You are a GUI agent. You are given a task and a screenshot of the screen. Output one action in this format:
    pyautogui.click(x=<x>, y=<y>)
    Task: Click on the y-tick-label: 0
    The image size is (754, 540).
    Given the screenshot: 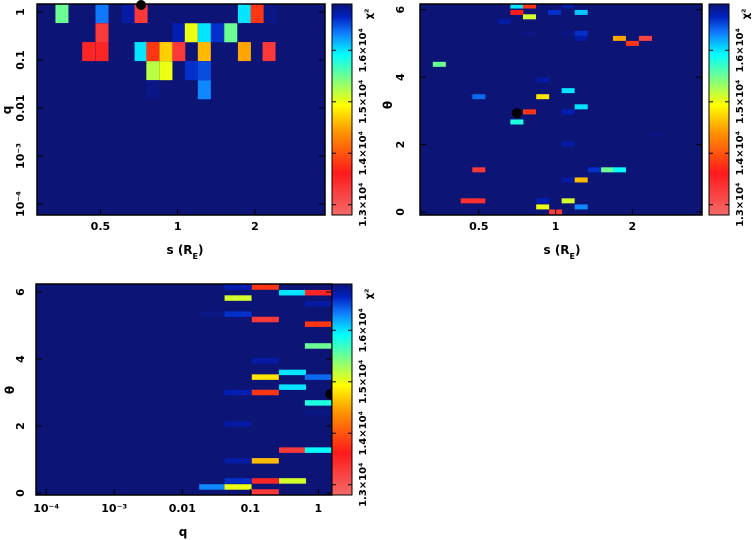 What is the action you would take?
    pyautogui.click(x=20, y=493)
    